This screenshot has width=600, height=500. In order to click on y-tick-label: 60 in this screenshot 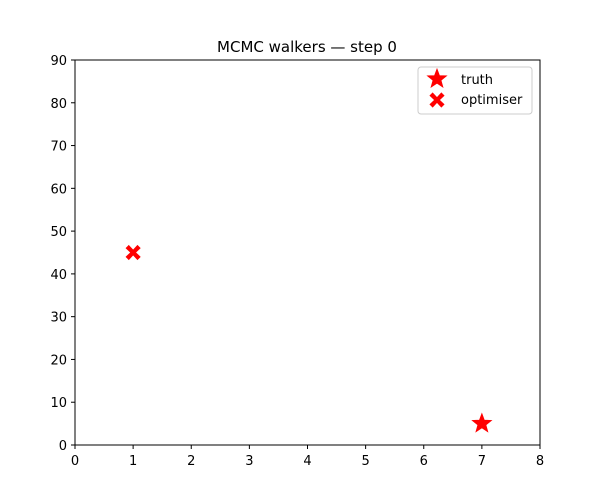, I will do `click(58, 189)`.